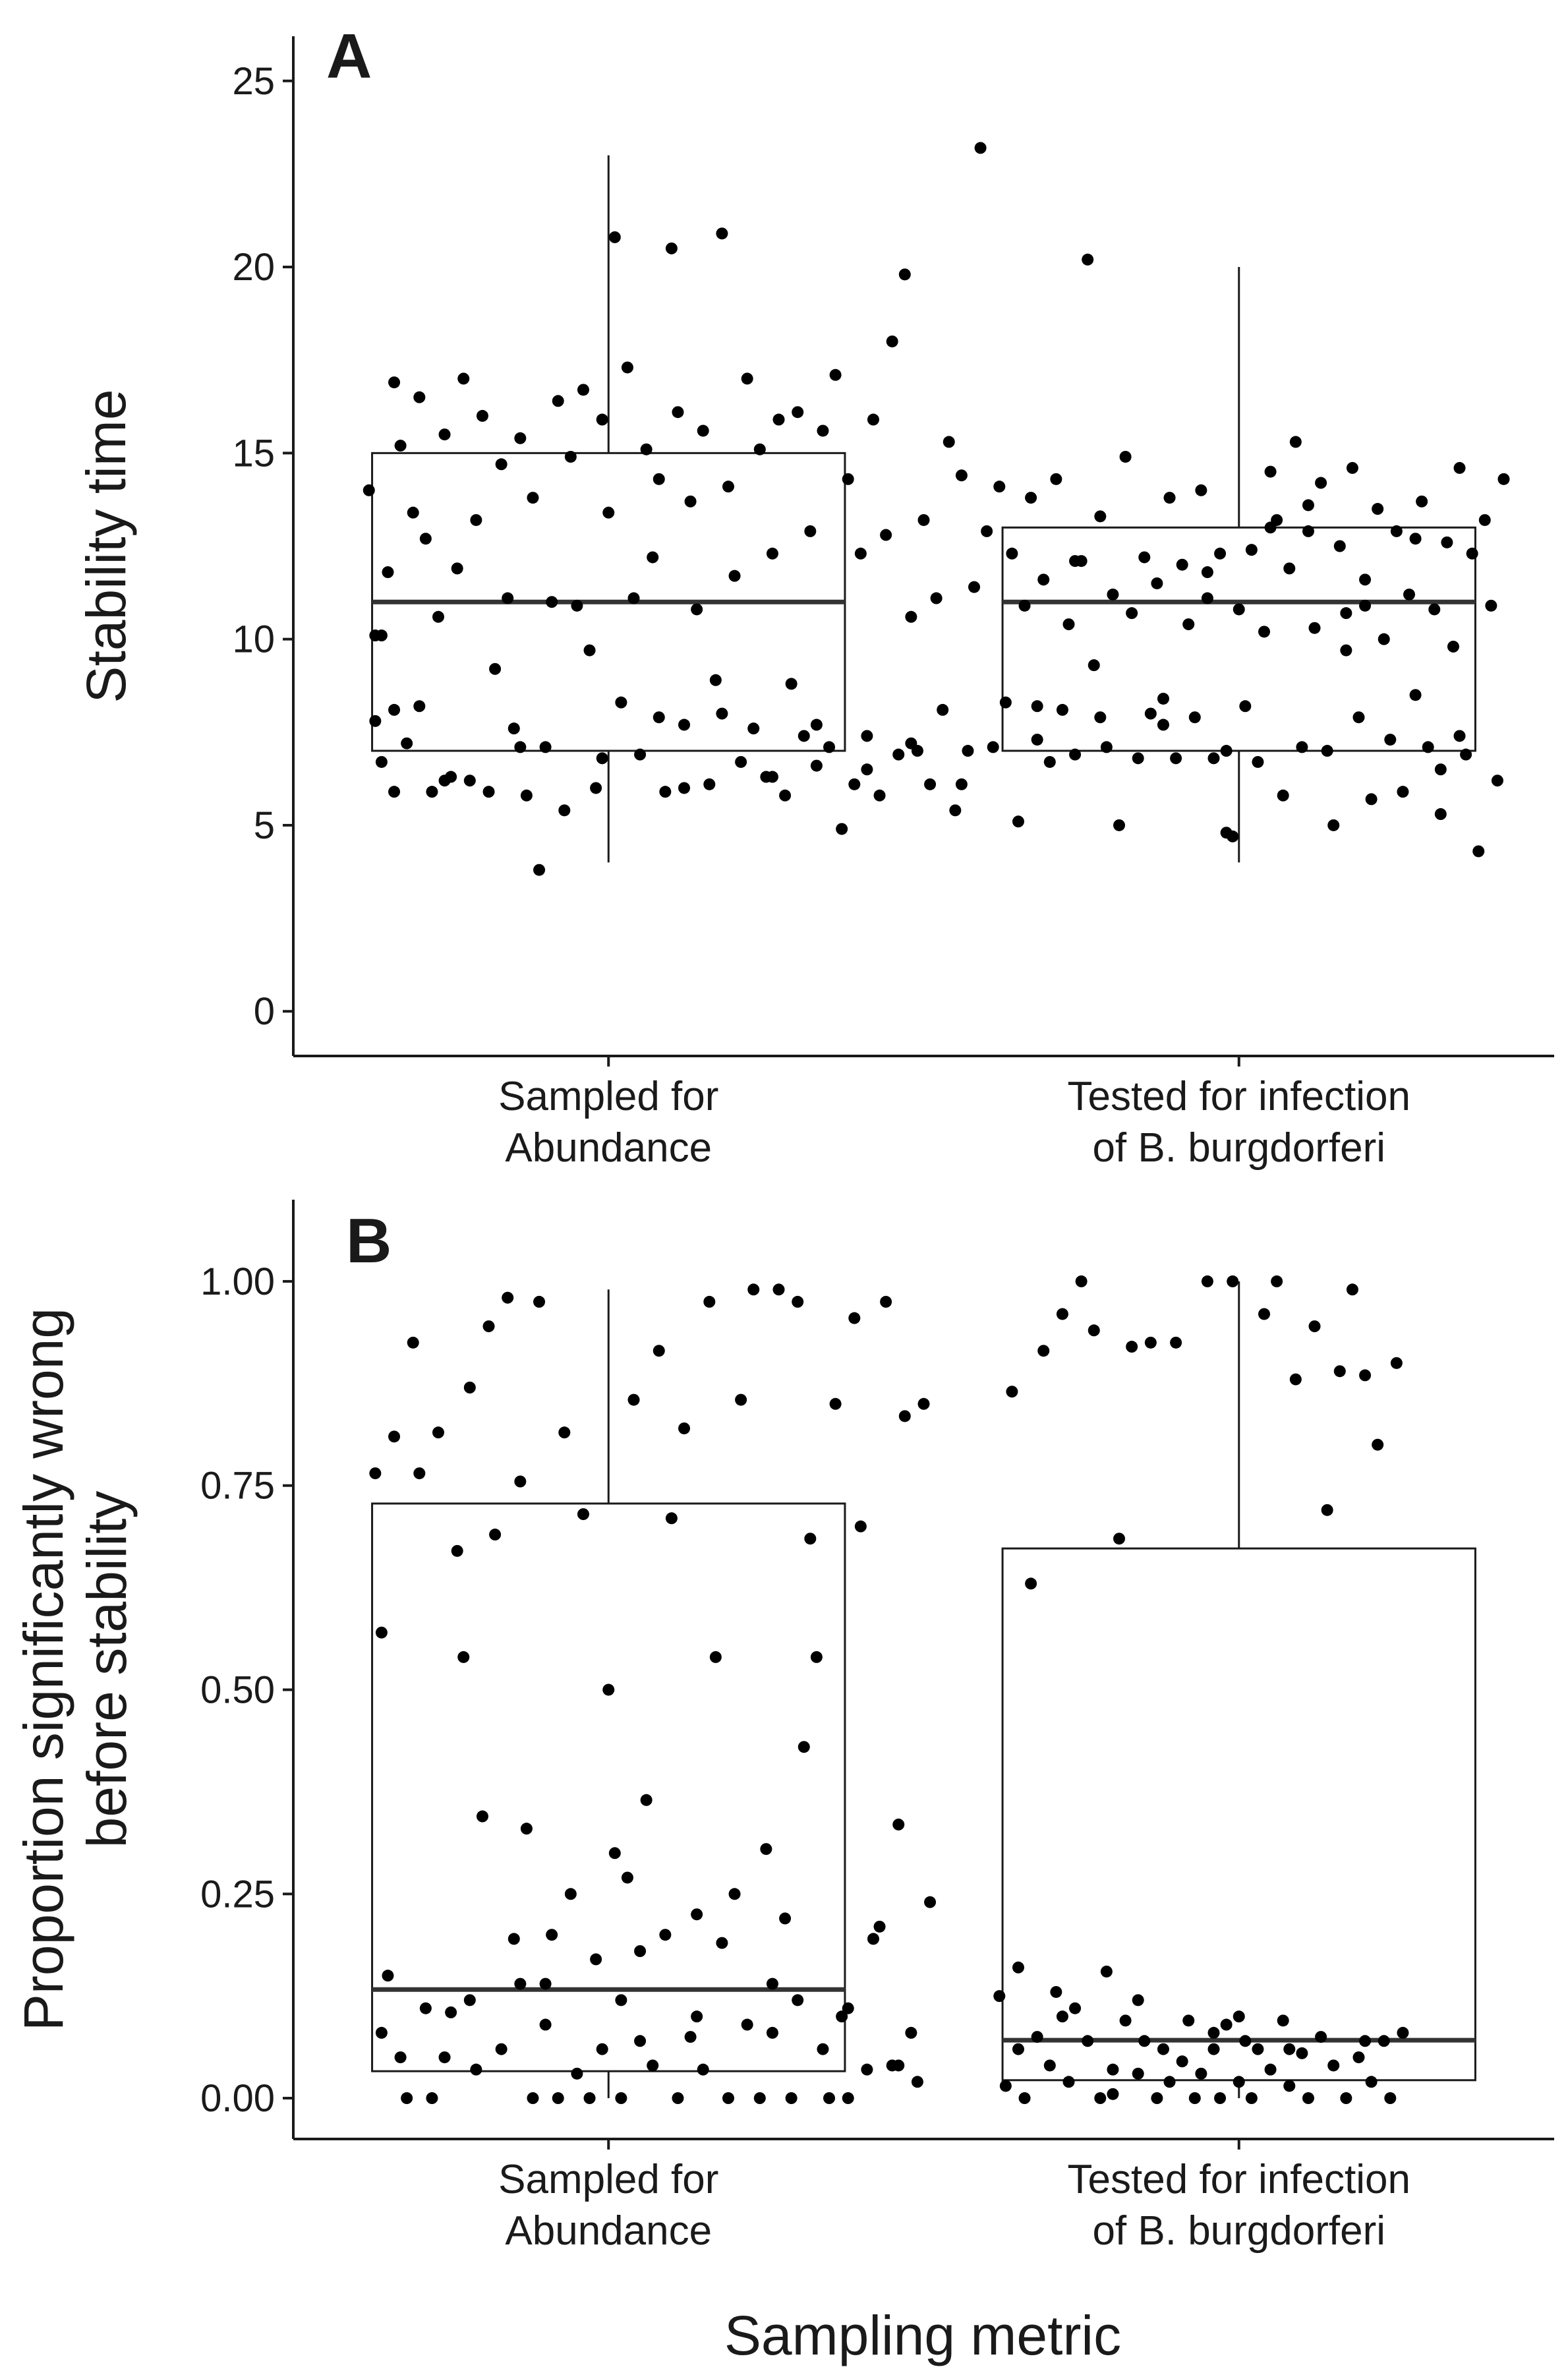 Image resolution: width=1568 pixels, height=2373 pixels. I want to click on y-tick-label: 0.50, so click(237, 1689).